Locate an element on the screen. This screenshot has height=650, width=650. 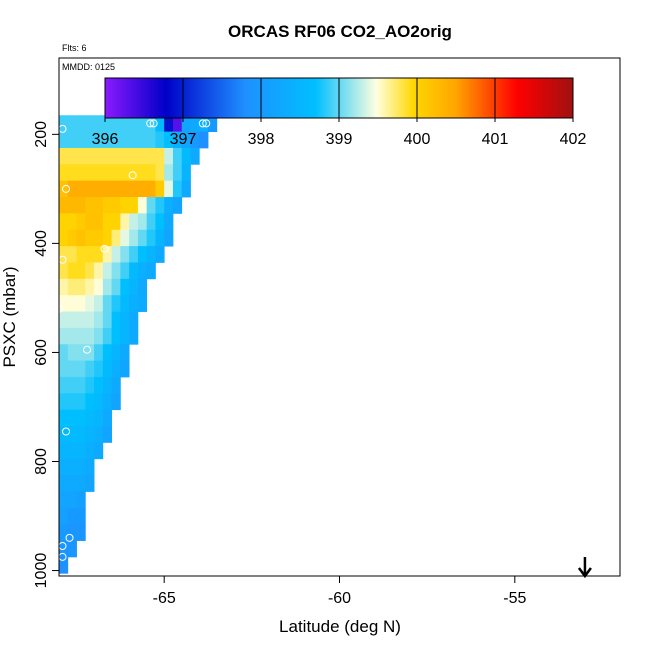
colorbar-tick-label: 398 is located at coordinates (261, 139).